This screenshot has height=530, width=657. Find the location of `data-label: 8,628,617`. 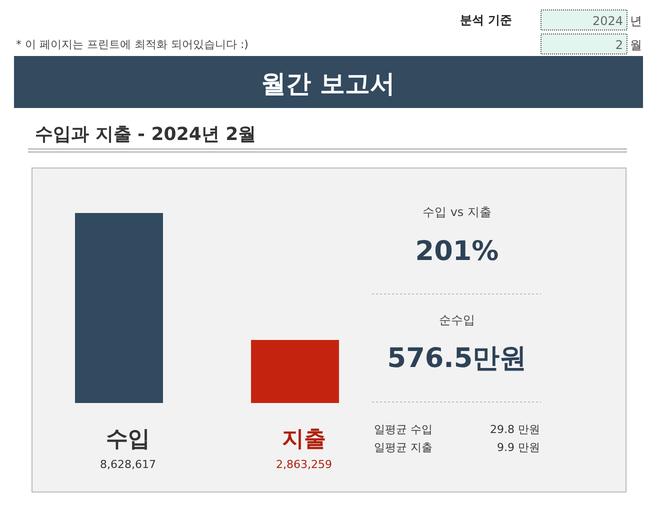

data-label: 8,628,617 is located at coordinates (128, 464).